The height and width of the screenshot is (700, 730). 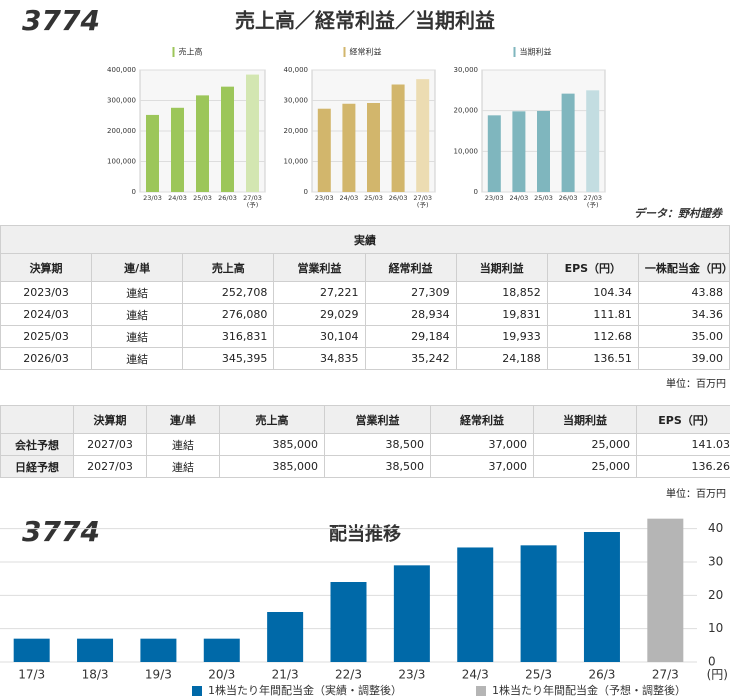 What do you see at coordinates (46, 292) in the screenshot?
I see `table-cell: 2023/03` at bounding box center [46, 292].